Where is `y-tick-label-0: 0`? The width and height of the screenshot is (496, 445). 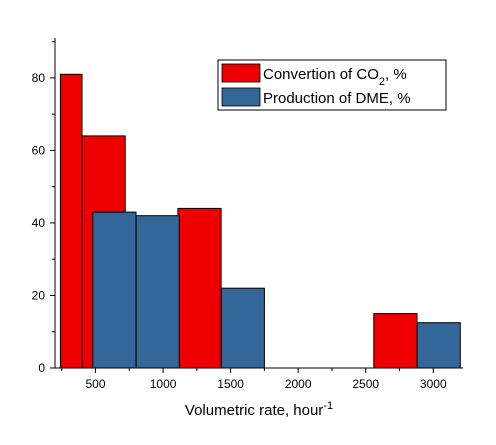
y-tick-label-0: 0 is located at coordinates (41, 368).